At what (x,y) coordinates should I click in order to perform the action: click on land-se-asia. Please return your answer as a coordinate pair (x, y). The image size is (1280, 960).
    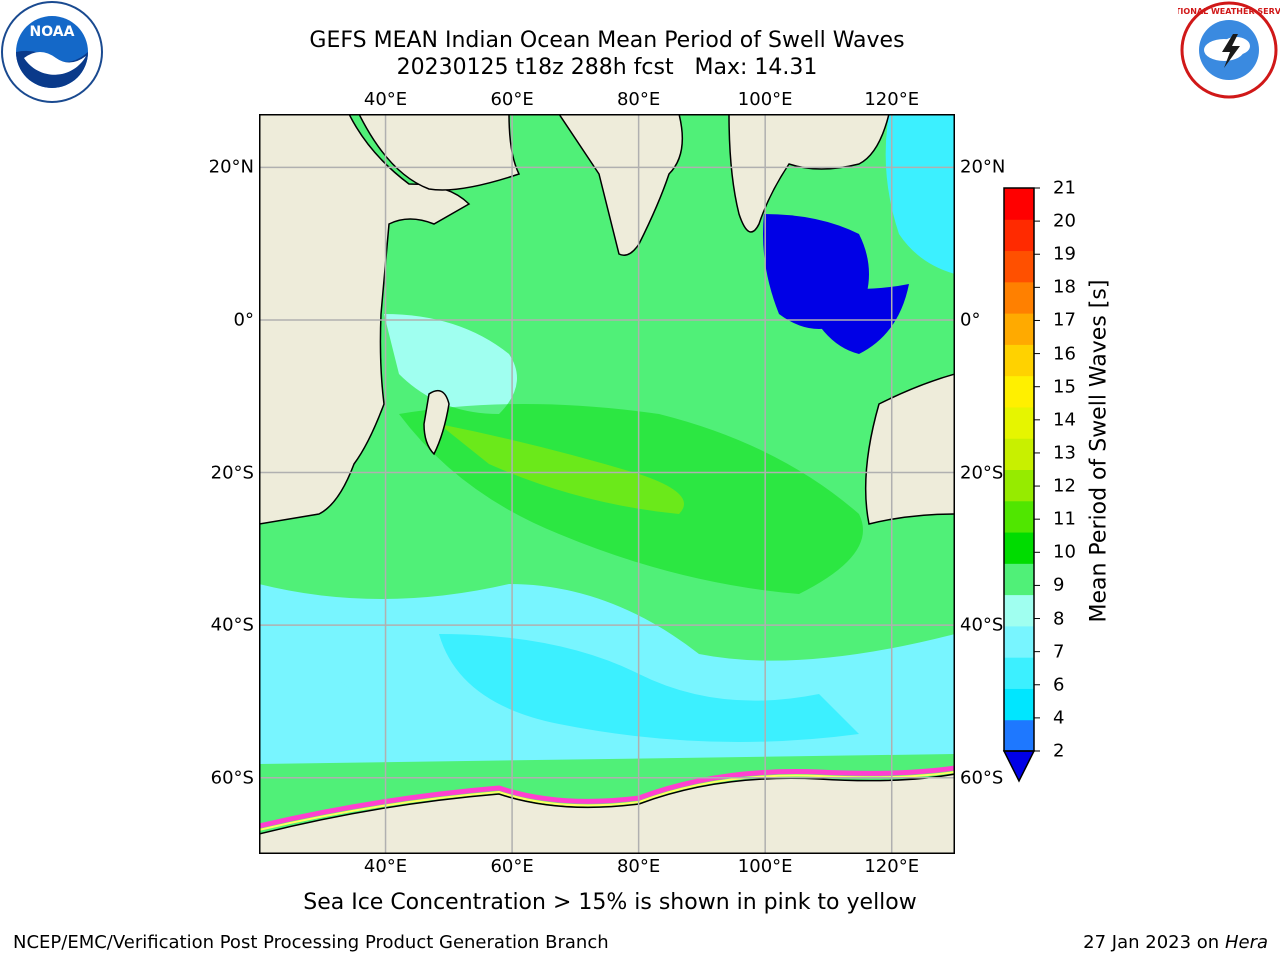
    Looking at the image, I should click on (809, 174).